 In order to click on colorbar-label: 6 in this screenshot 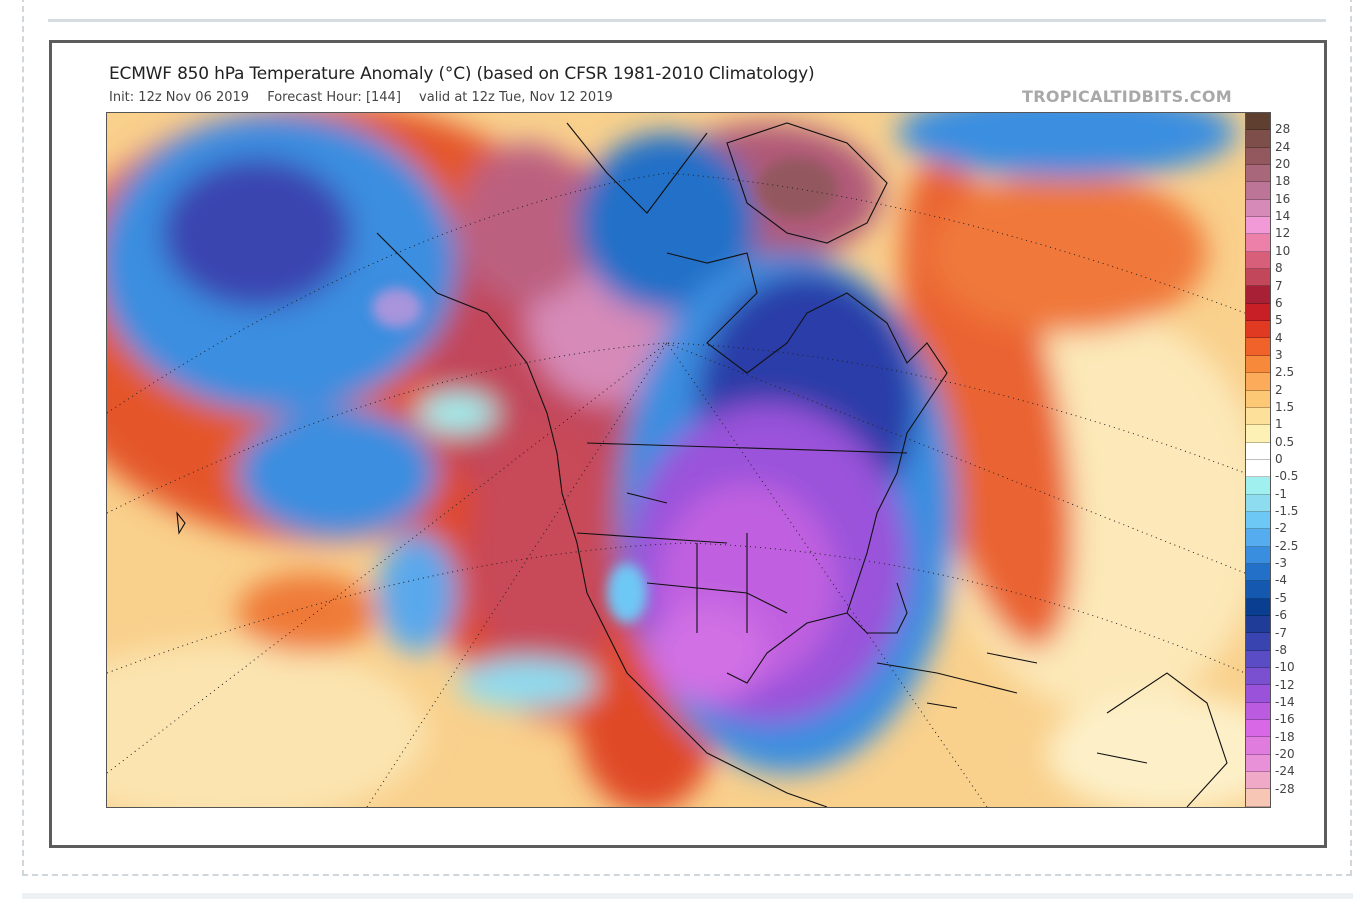, I will do `click(1279, 302)`.